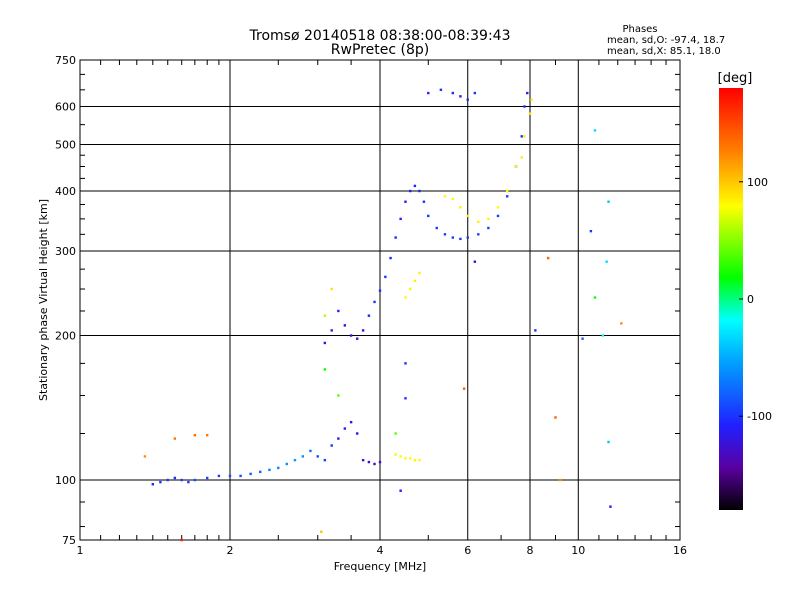  Describe the element at coordinates (69, 540) in the screenshot. I see `y-tick-label: 75` at that location.